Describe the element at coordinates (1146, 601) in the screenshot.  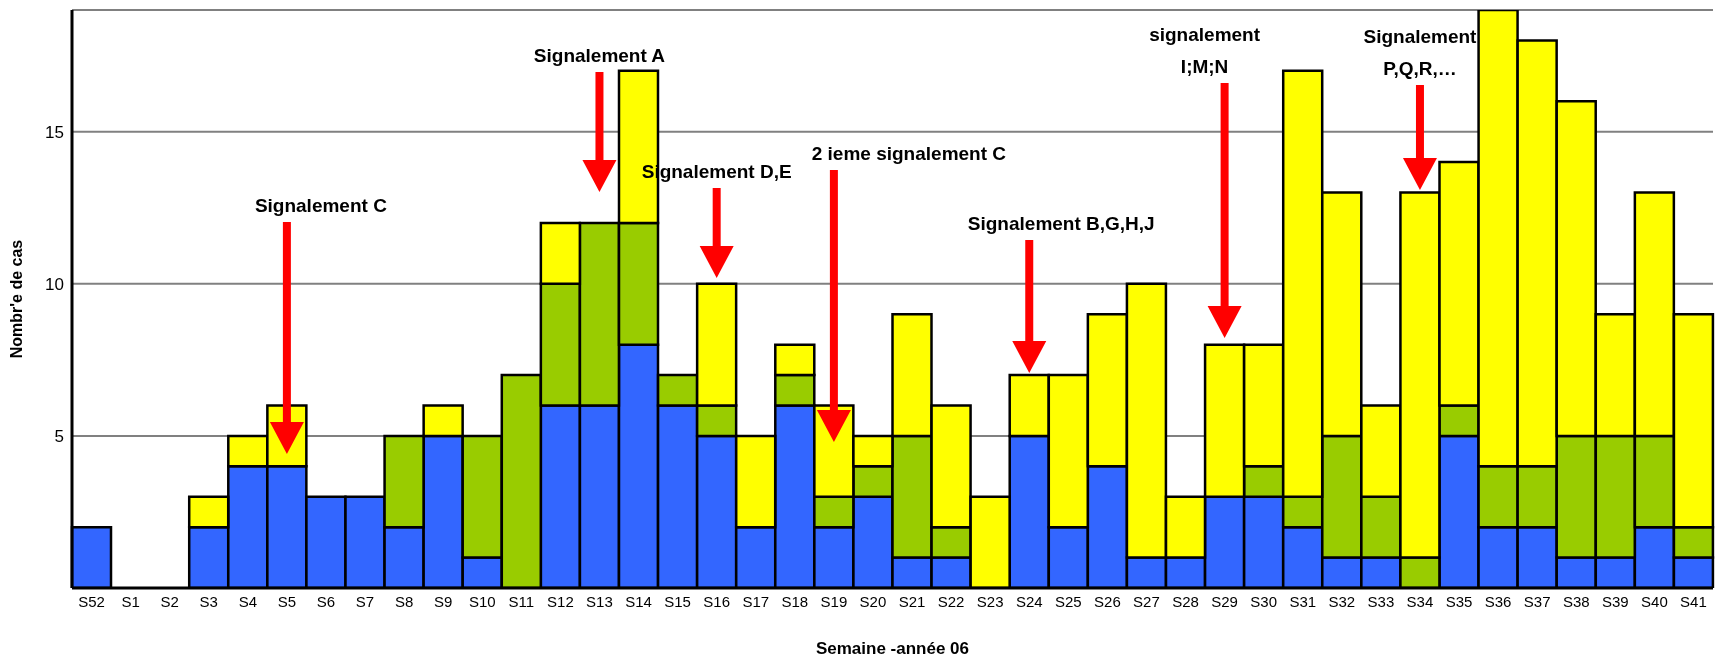
I see `x-tick-label: S27` at that location.